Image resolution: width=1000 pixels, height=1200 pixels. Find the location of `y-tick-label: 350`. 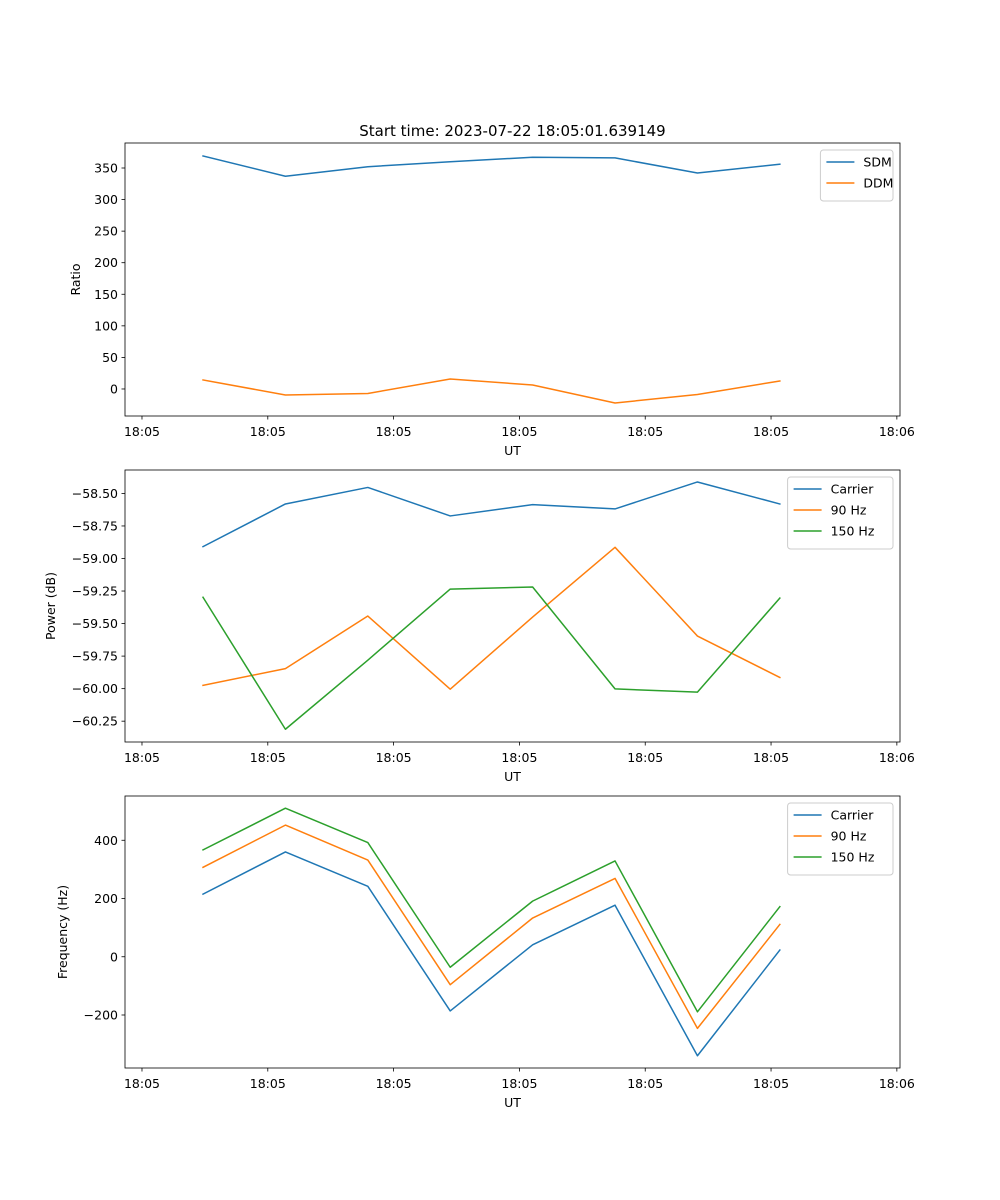

y-tick-label: 350 is located at coordinates (106, 168).